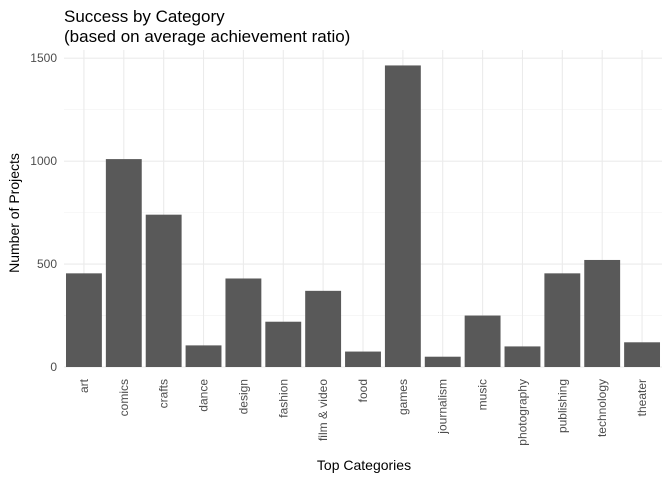 This screenshot has width=672, height=480. Describe the element at coordinates (522, 356) in the screenshot. I see `bar-photography` at that location.